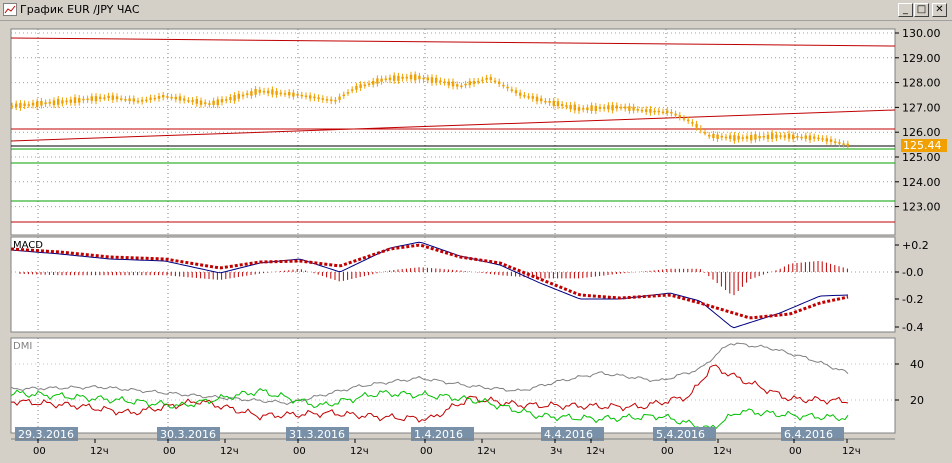 Image resolution: width=952 pixels, height=463 pixels. What do you see at coordinates (429, 281) in the screenshot?
I see `macd-signal-line` at bounding box center [429, 281].